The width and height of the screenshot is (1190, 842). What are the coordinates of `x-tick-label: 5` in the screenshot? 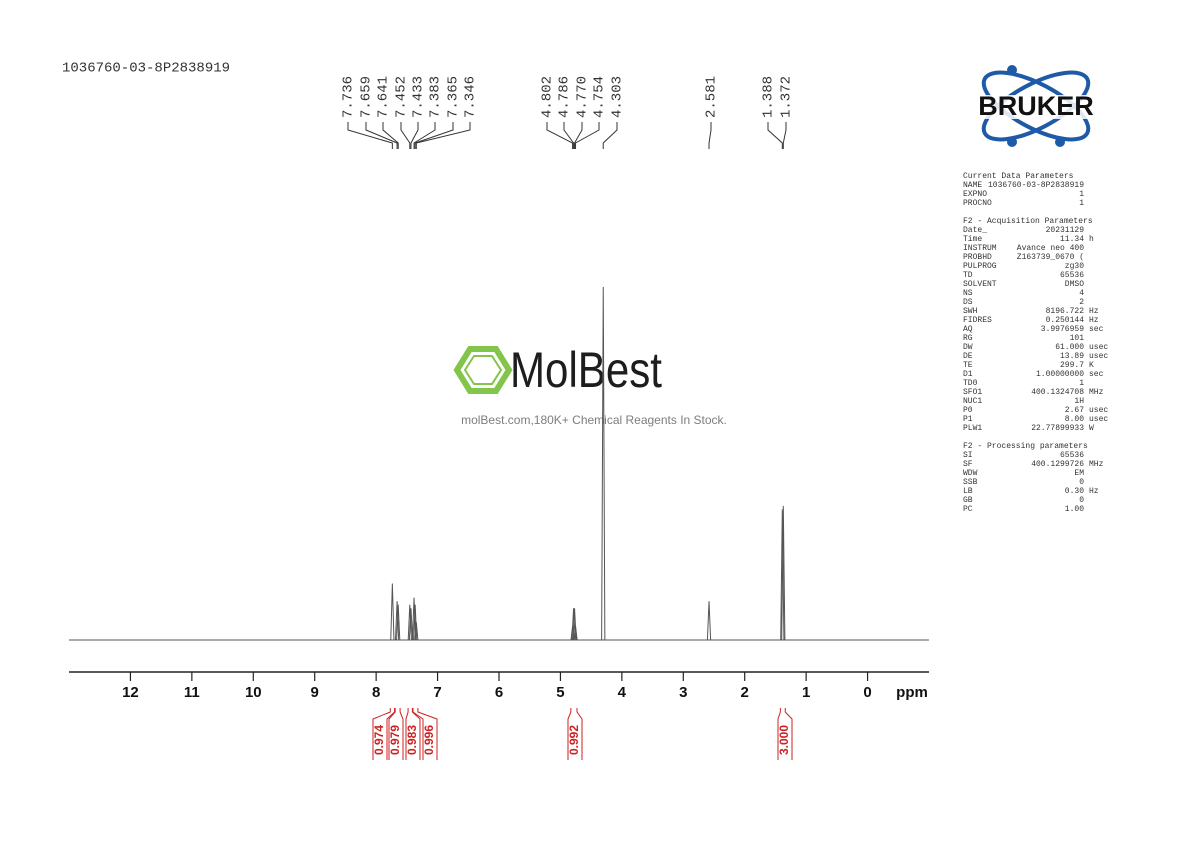 It's located at (560, 692).